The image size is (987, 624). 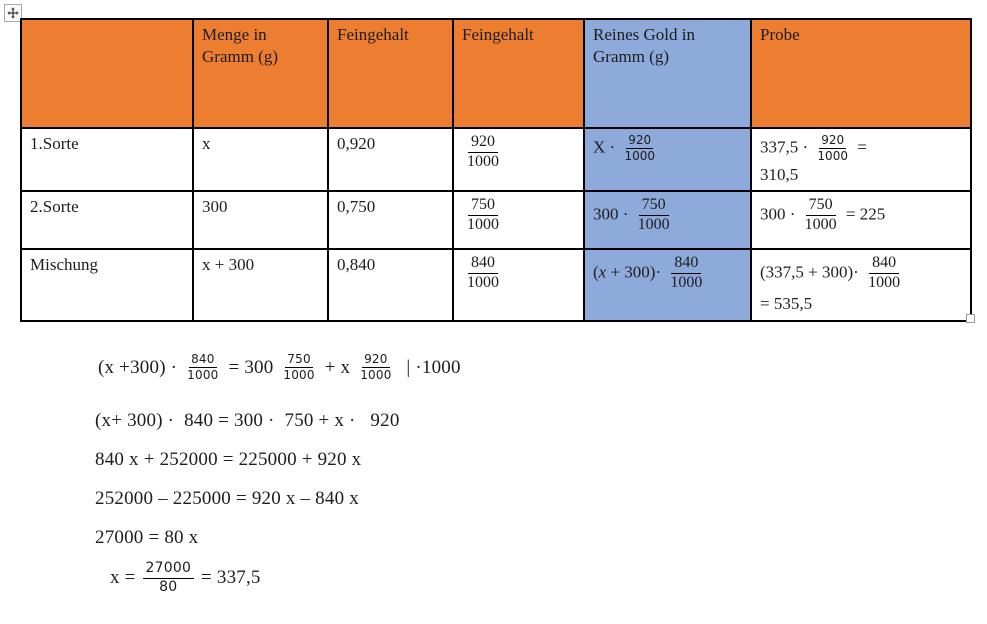 What do you see at coordinates (518, 285) in the screenshot?
I see `cell-mischung-feingehalt-frac: 840 1000` at bounding box center [518, 285].